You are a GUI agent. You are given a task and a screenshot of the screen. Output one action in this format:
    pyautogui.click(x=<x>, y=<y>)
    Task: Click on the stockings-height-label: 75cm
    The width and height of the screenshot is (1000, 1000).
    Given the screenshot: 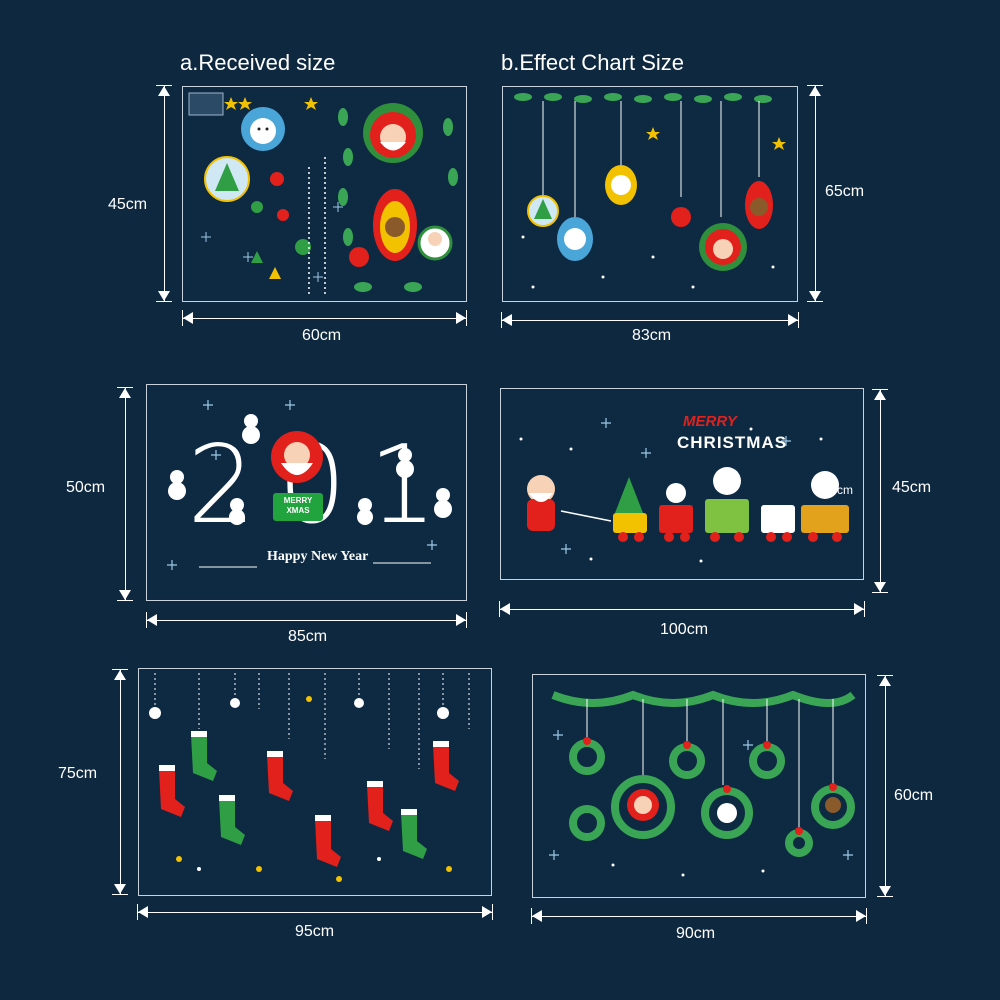 What is the action you would take?
    pyautogui.click(x=78, y=773)
    